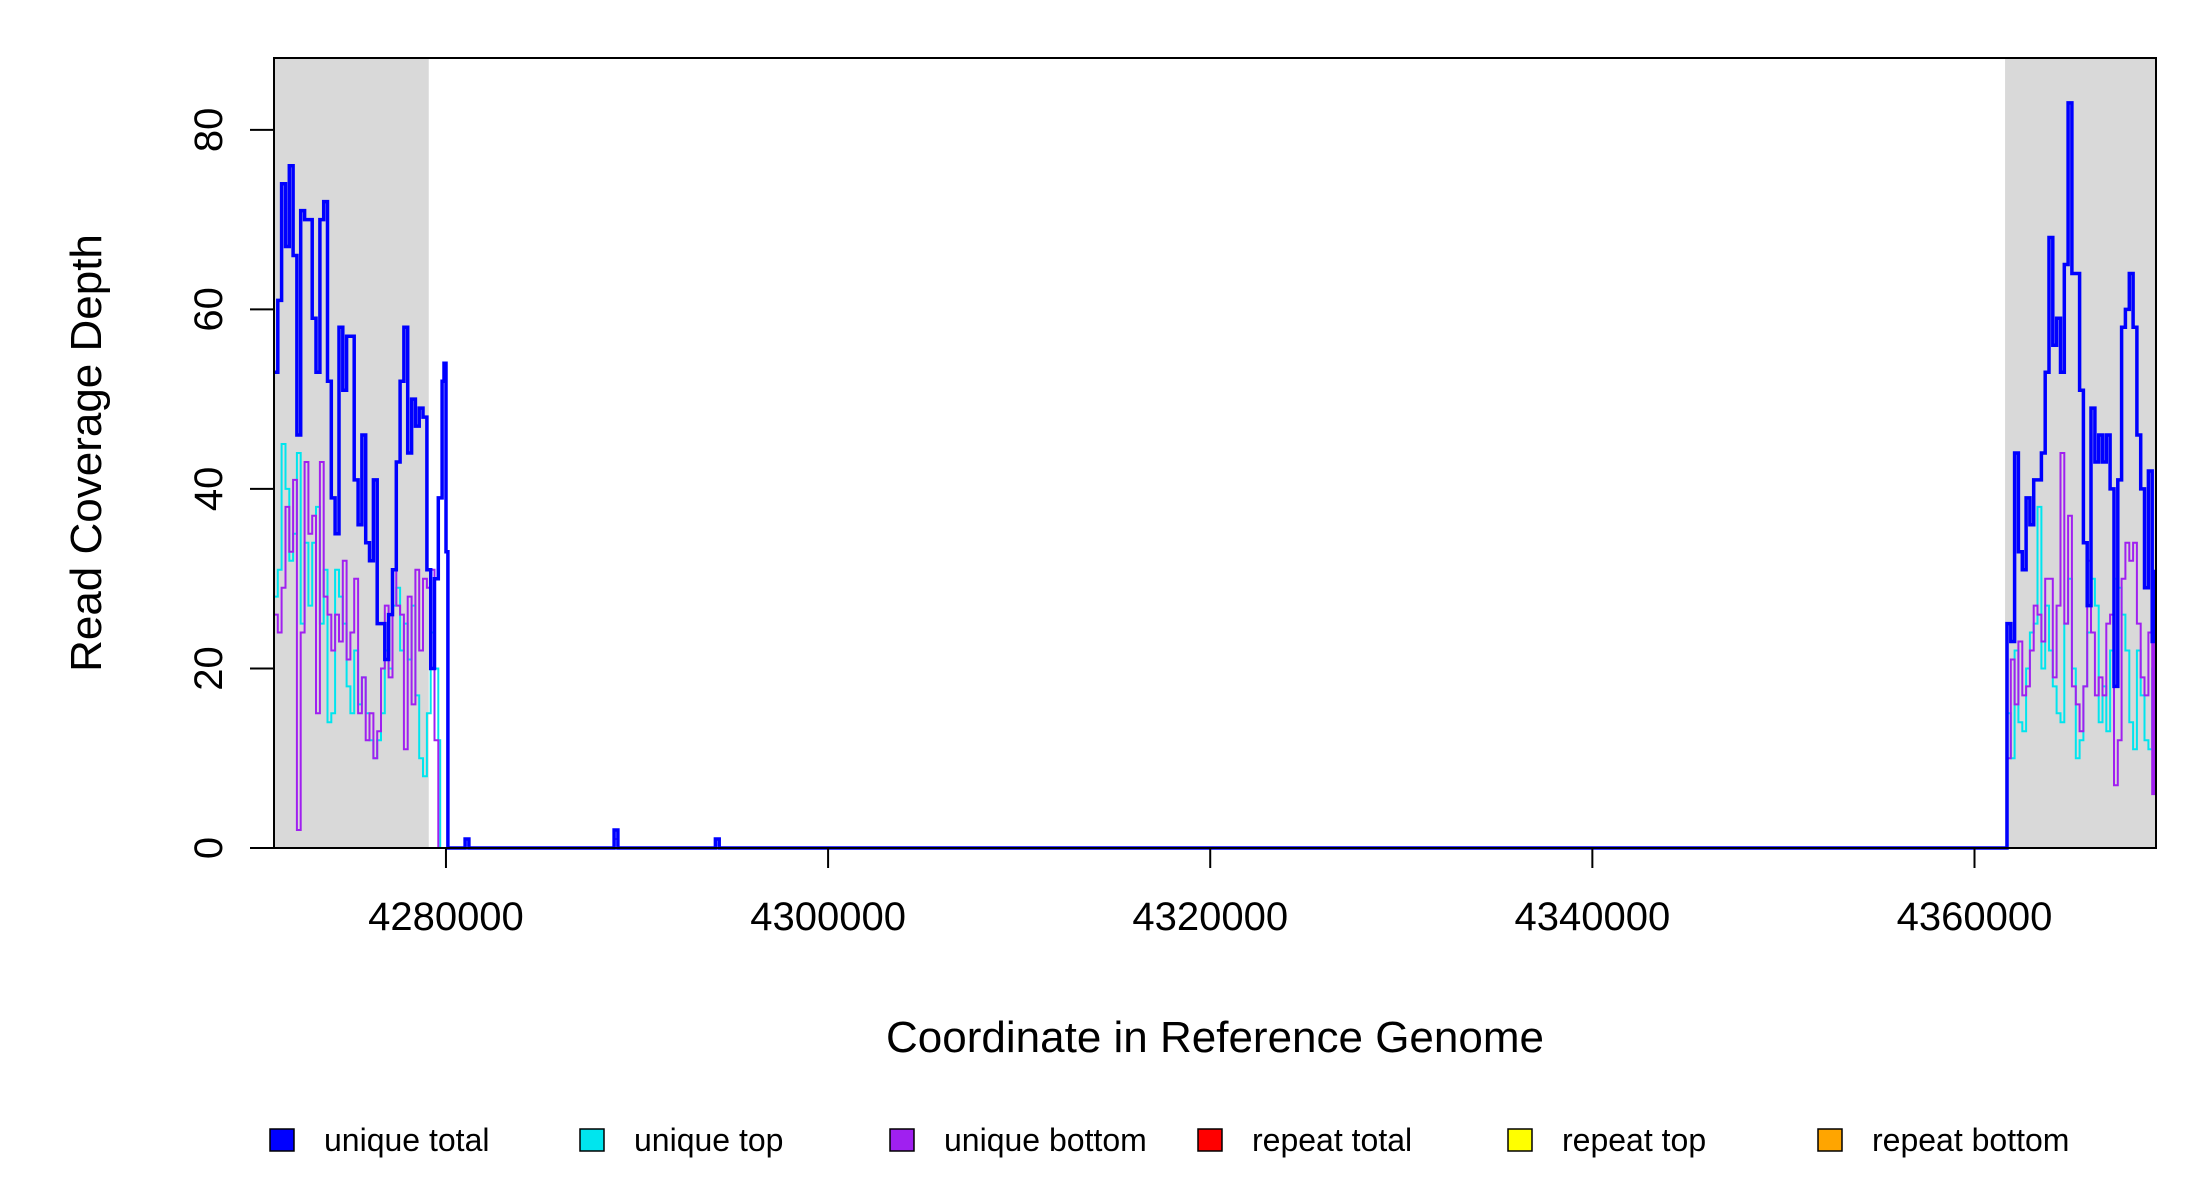 Image resolution: width=2200 pixels, height=1200 pixels. Describe the element at coordinates (828, 917) in the screenshot. I see `x-tick-label: 4300000` at that location.